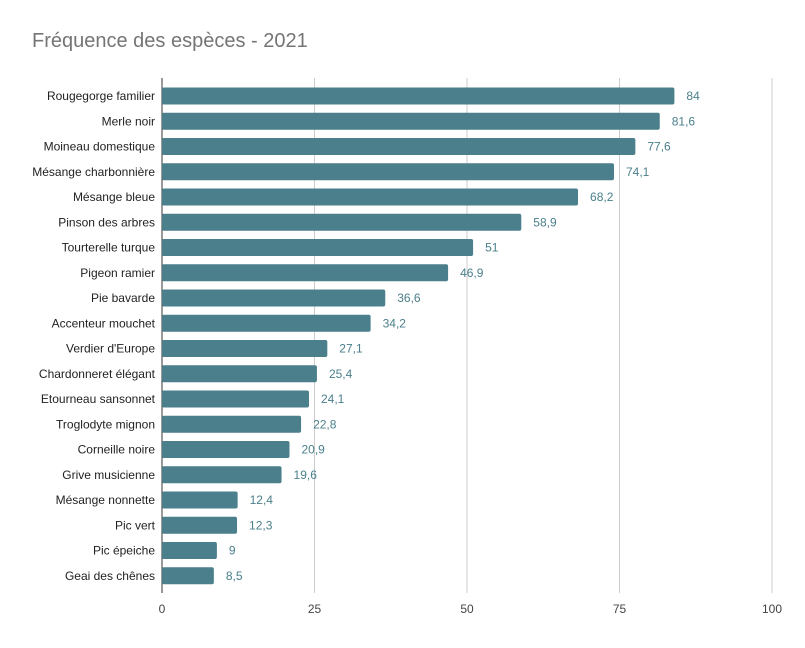 Image resolution: width=805 pixels, height=648 pixels. What do you see at coordinates (105, 424) in the screenshot?
I see `category-label: Troglodyte mignon` at bounding box center [105, 424].